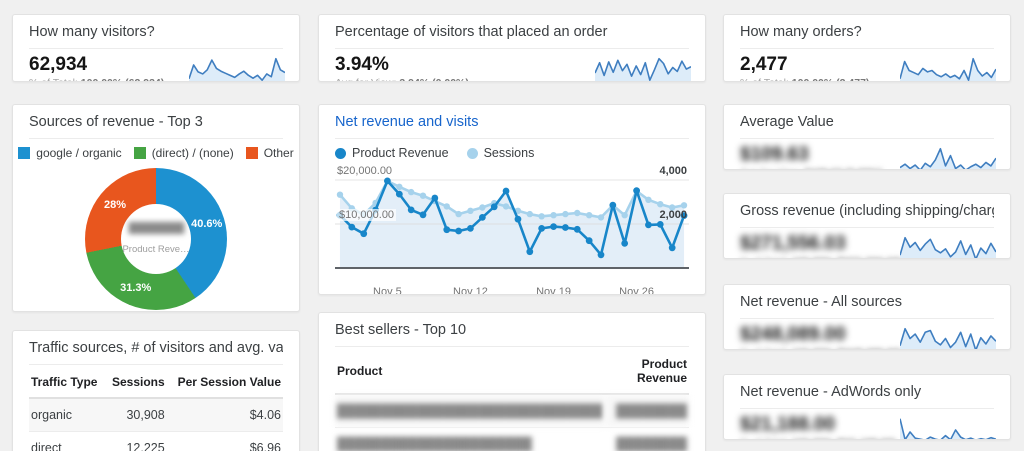 Image resolution: width=1024 pixels, height=451 pixels. What do you see at coordinates (764, 64) in the screenshot?
I see `kpi-value: 2,477` at bounding box center [764, 64].